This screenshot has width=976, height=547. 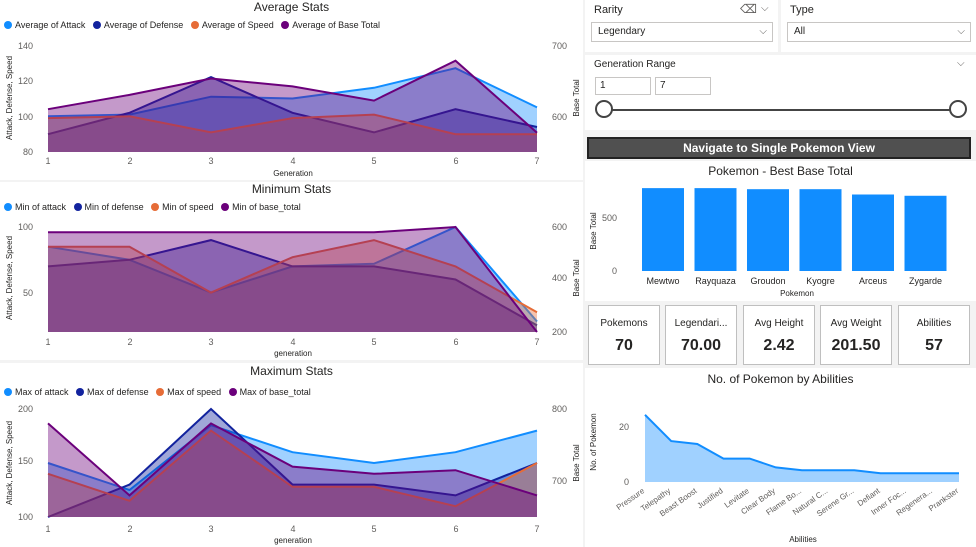 I want to click on y-tick: 500, so click(x=609, y=218).